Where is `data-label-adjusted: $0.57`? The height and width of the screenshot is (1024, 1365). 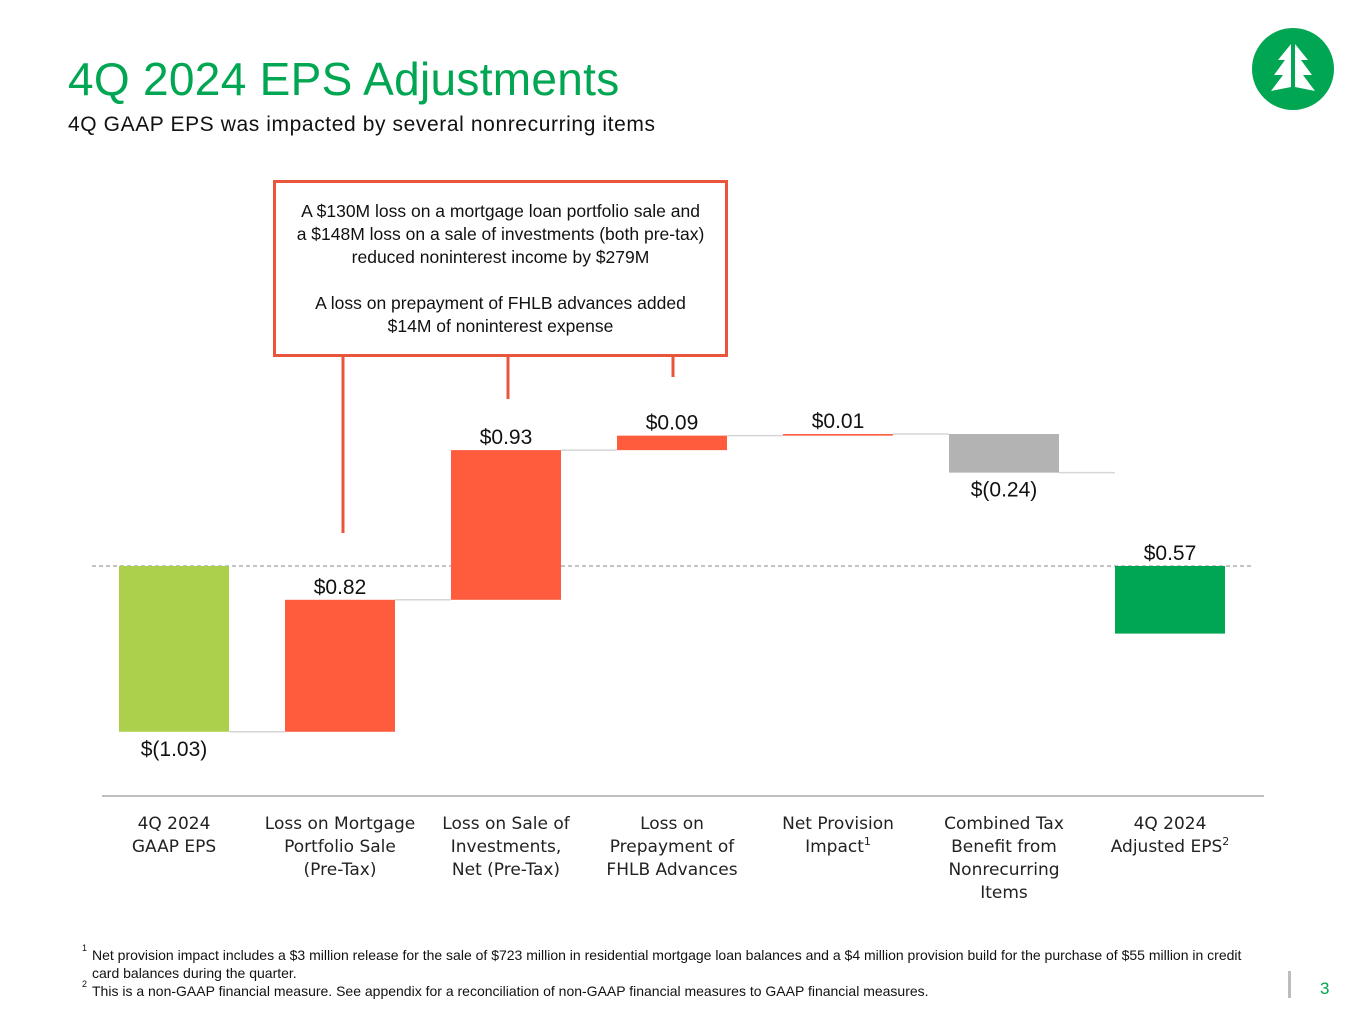
data-label-adjusted: $0.57 is located at coordinates (1170, 553).